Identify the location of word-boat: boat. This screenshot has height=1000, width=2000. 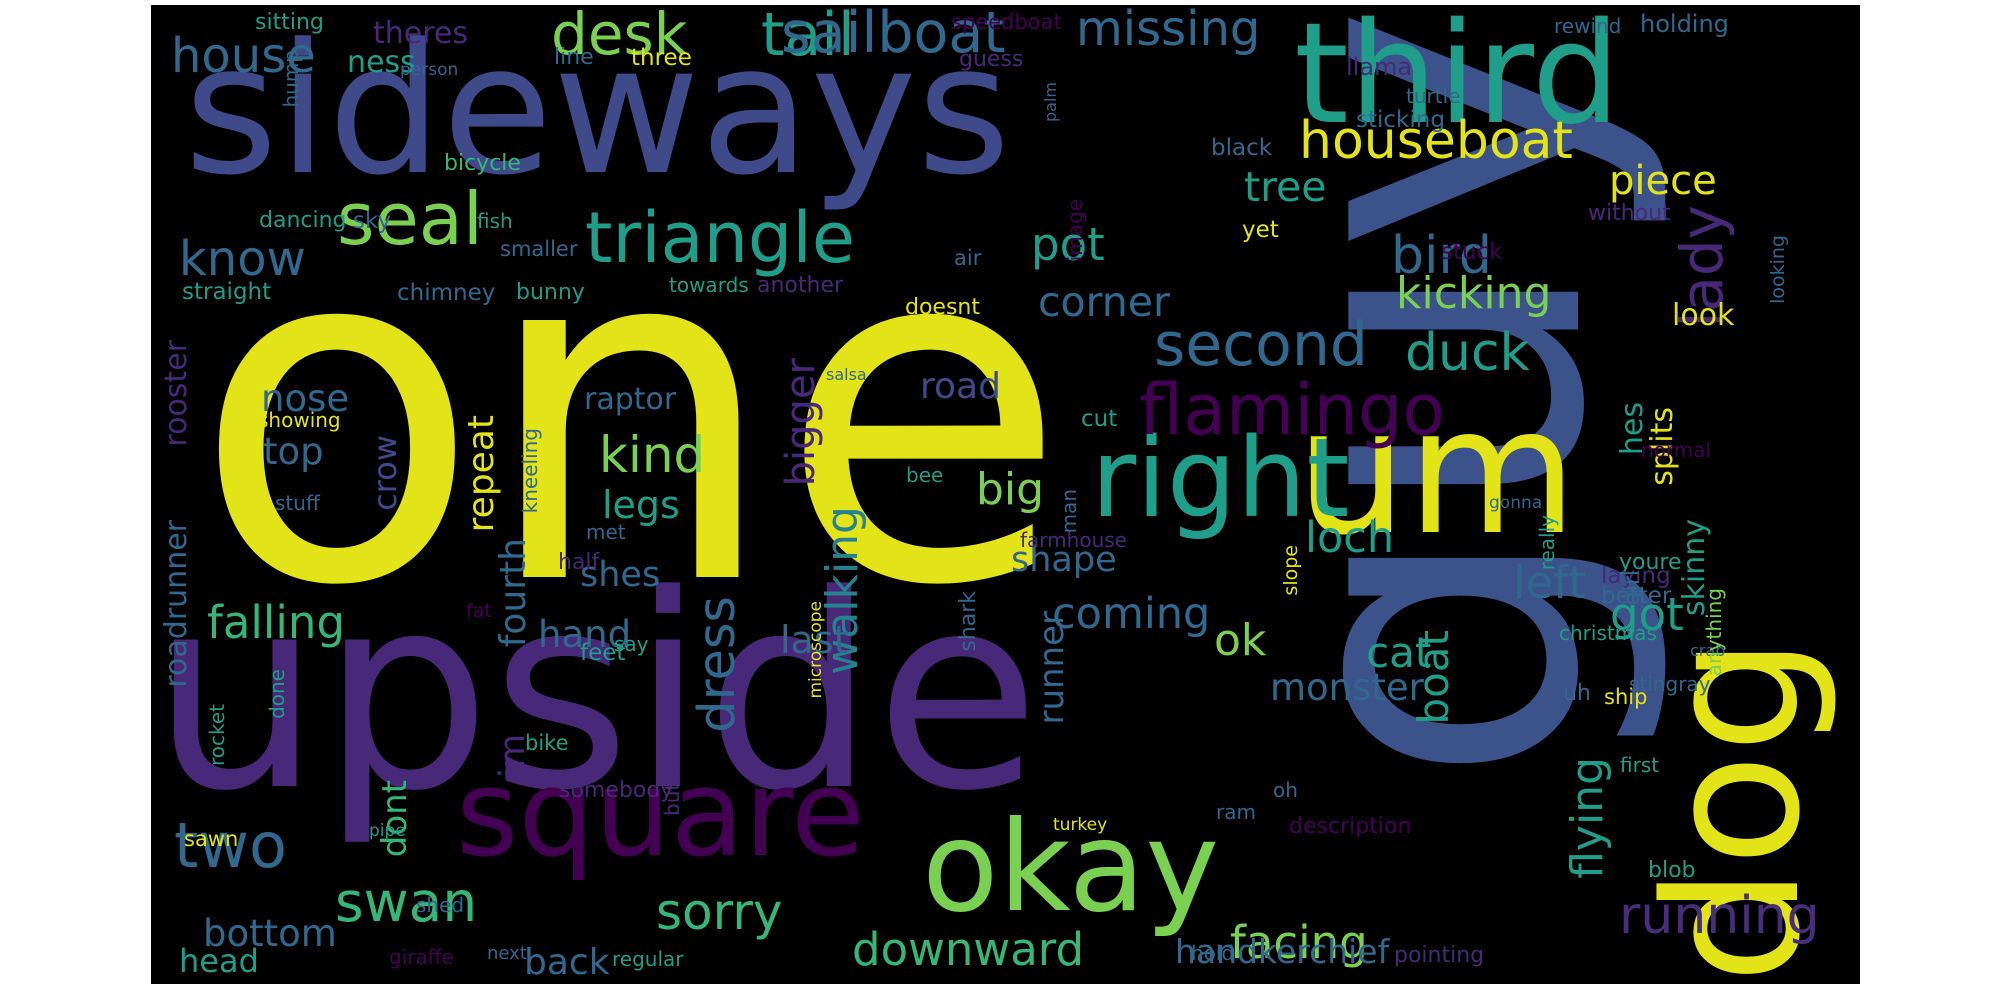
(1433, 677).